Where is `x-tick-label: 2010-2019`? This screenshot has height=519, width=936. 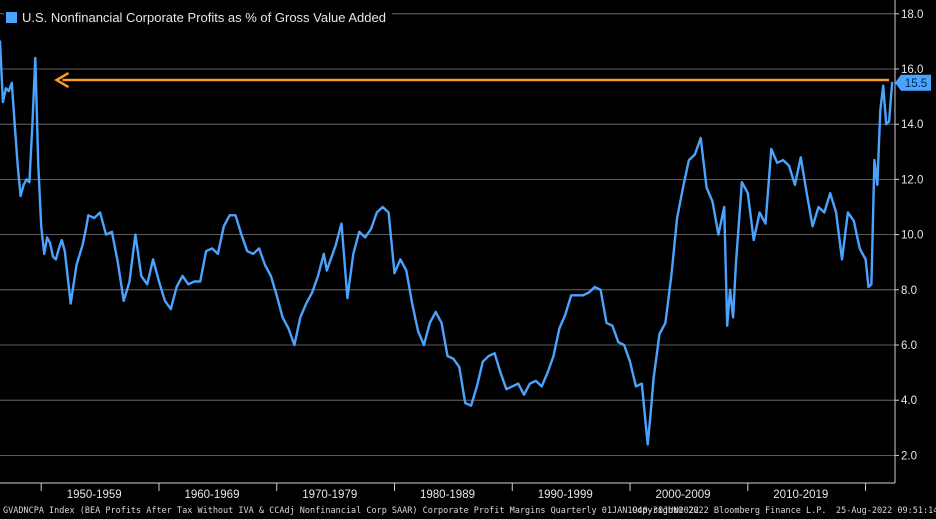
x-tick-label: 2010-2019 is located at coordinates (800, 495).